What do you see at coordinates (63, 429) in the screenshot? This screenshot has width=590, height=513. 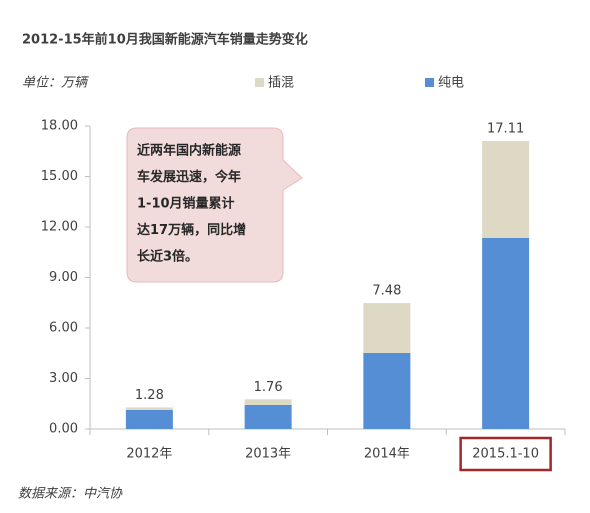 I see `y-tick-label: 0.00` at bounding box center [63, 429].